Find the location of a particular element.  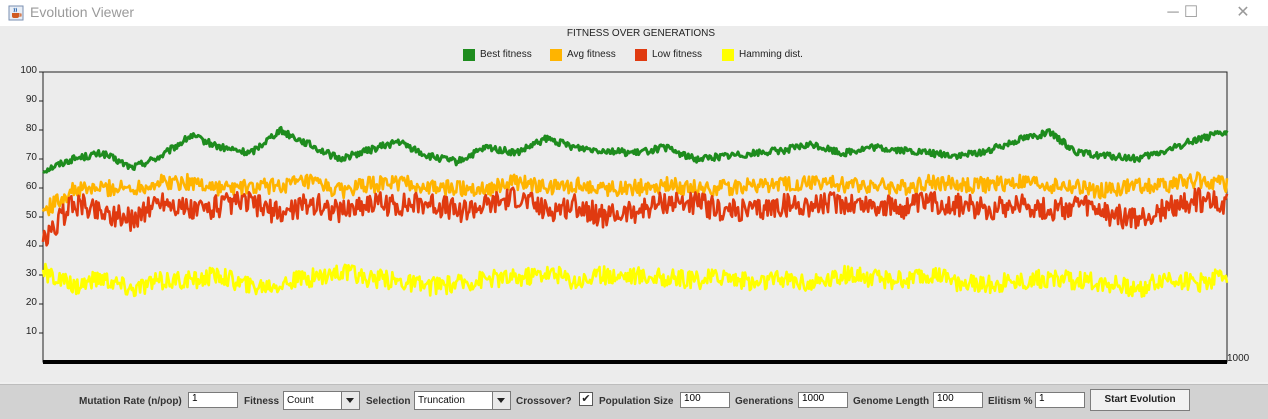

selection-label: Selection is located at coordinates (388, 401).